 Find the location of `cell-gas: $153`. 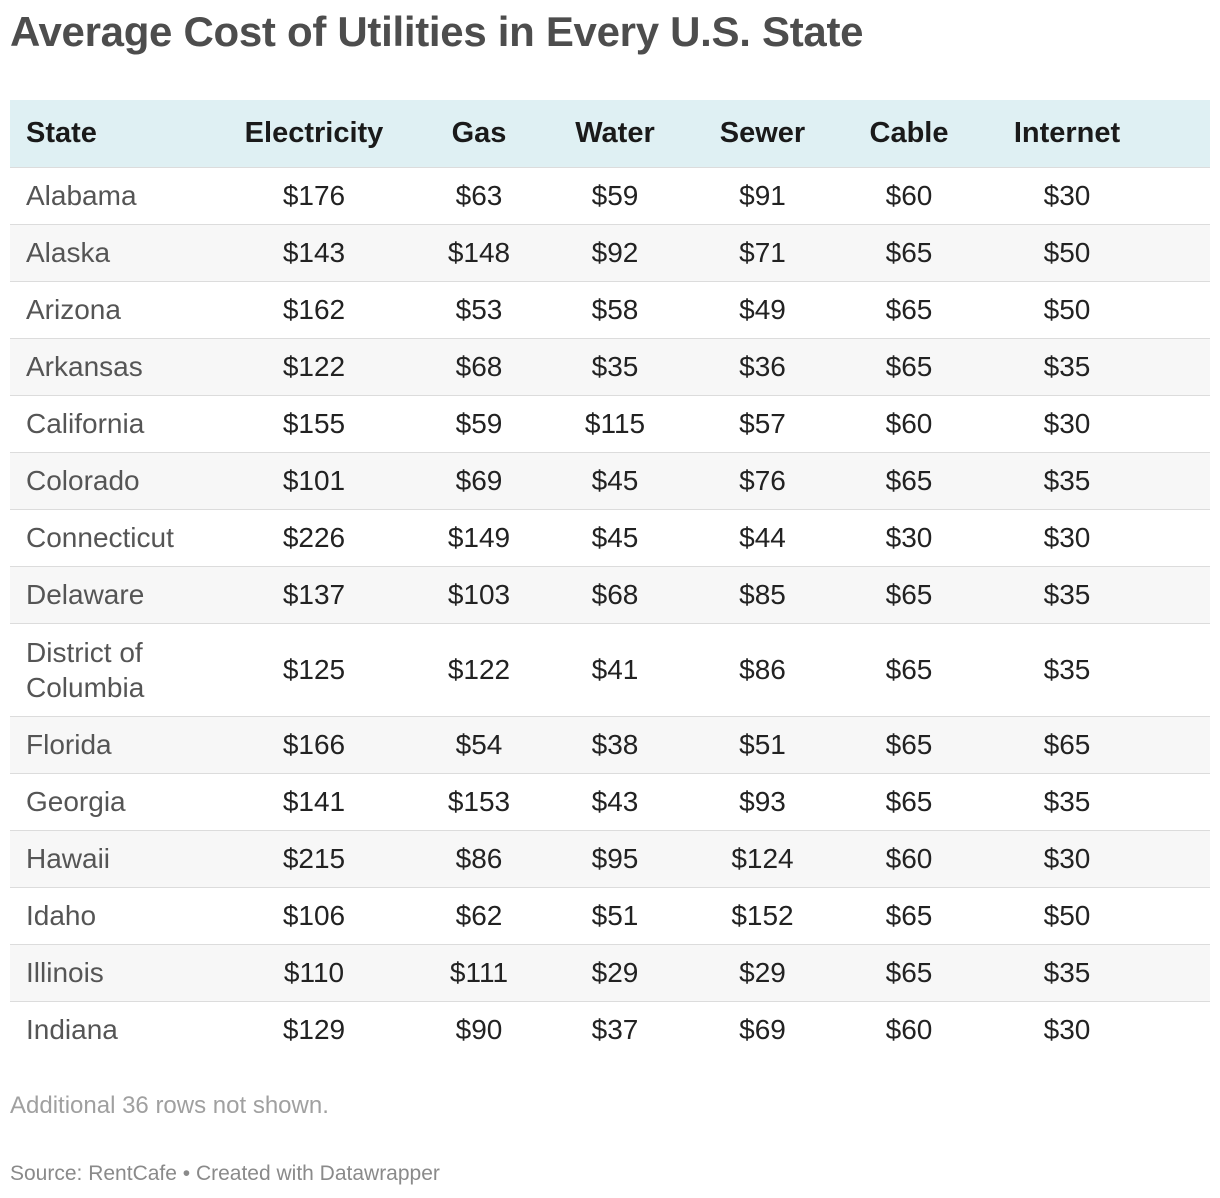

cell-gas: $153 is located at coordinates (479, 801).